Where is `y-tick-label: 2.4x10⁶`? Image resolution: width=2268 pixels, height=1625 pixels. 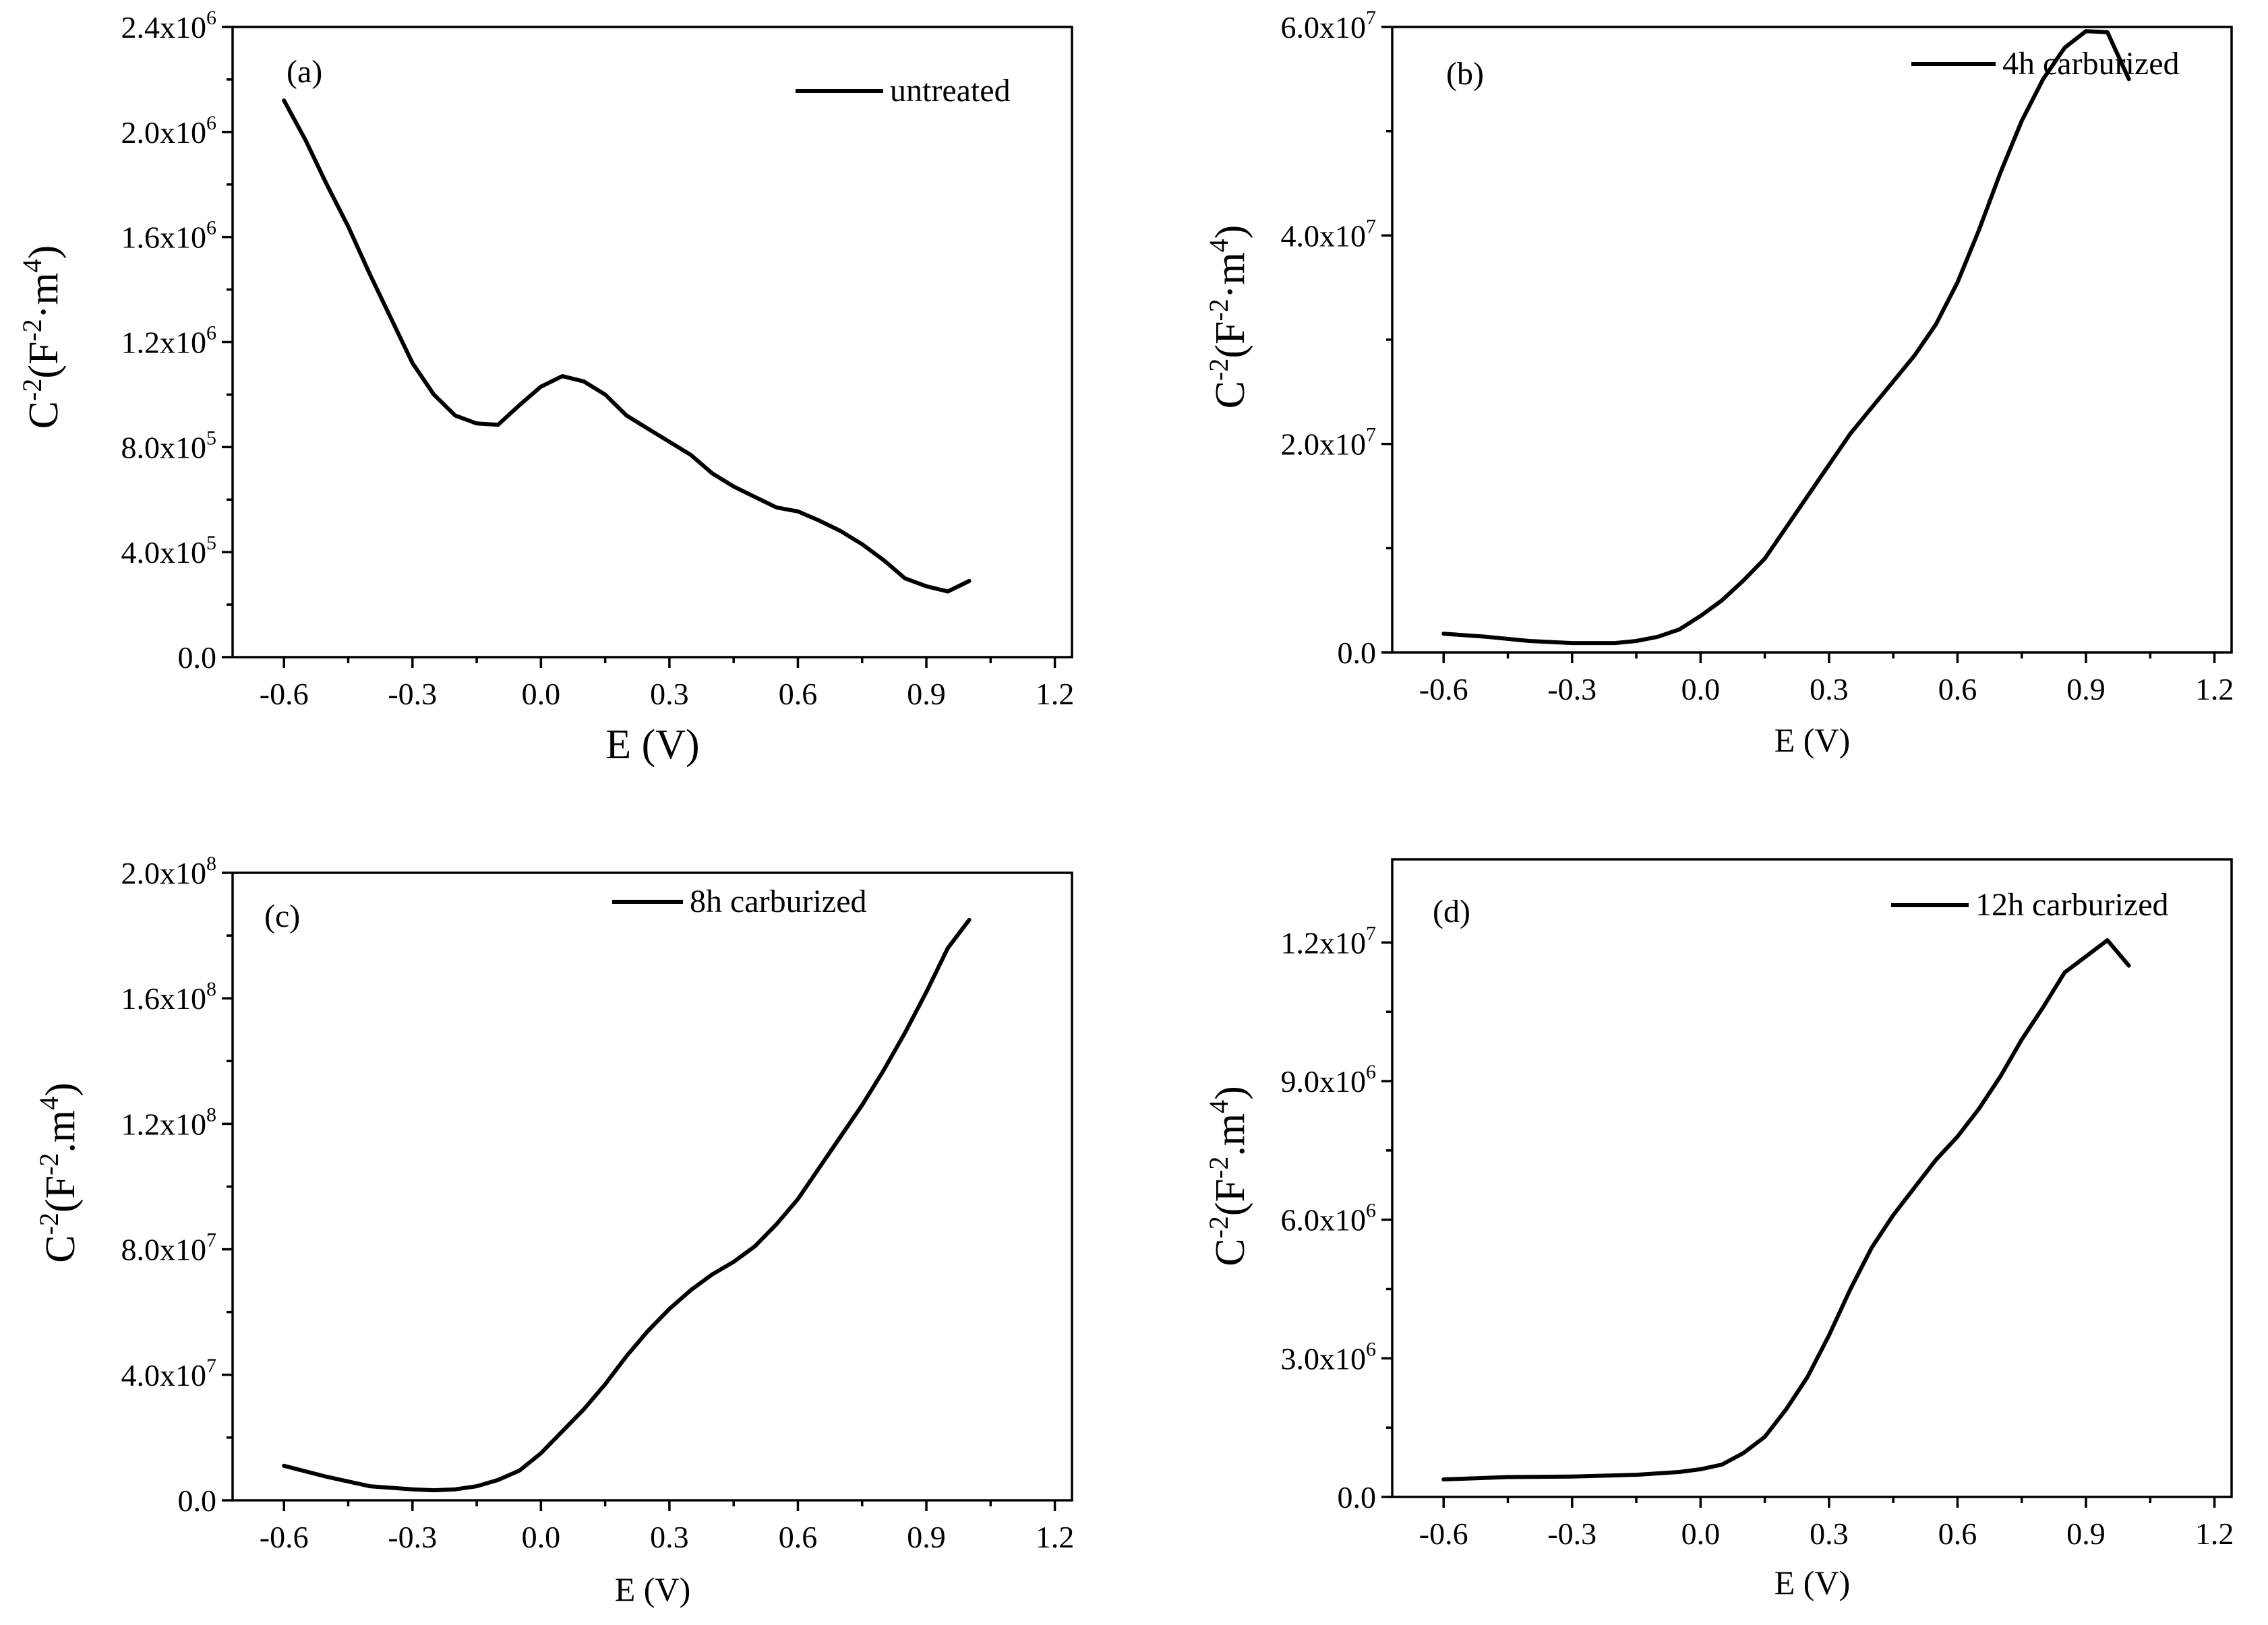
y-tick-label: 2.4x10⁶ is located at coordinates (169, 25).